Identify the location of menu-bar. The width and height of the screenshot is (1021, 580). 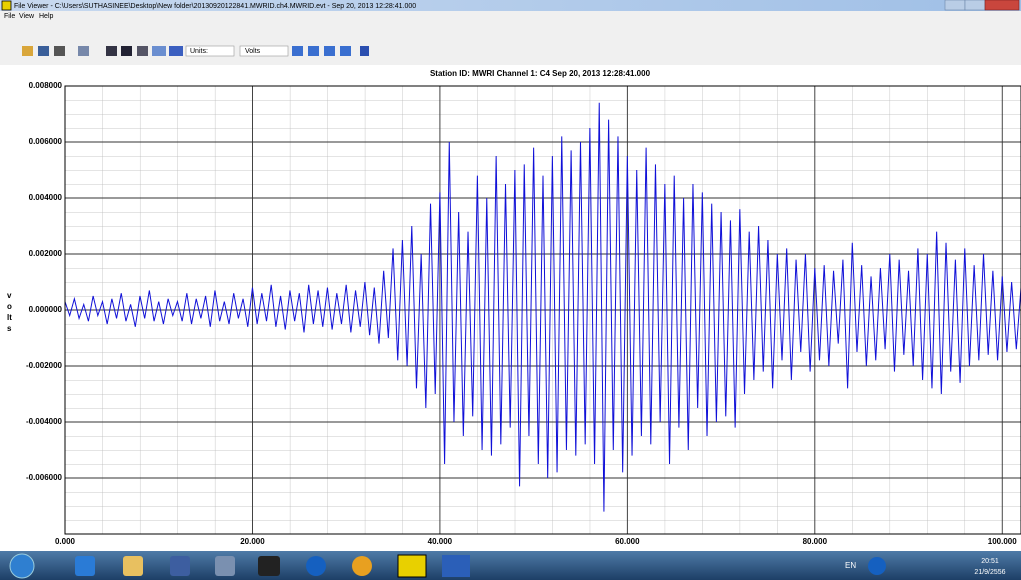
(510, 16).